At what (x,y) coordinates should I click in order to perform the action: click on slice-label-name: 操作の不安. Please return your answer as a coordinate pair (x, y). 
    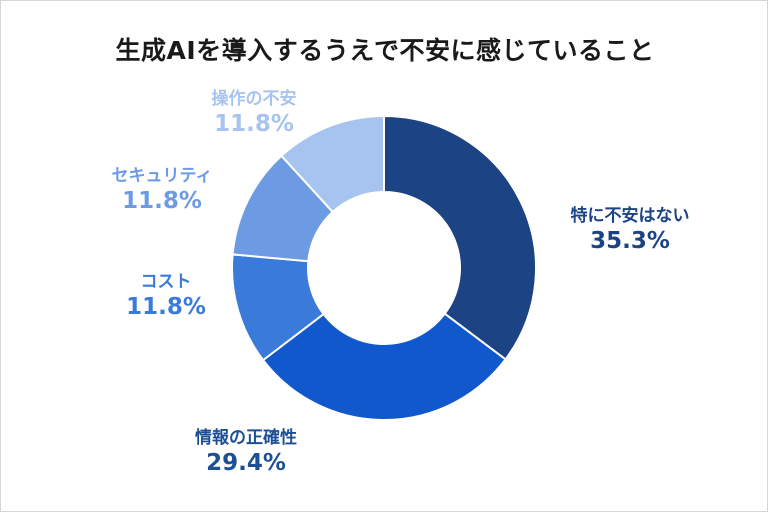
    Looking at the image, I should click on (254, 99).